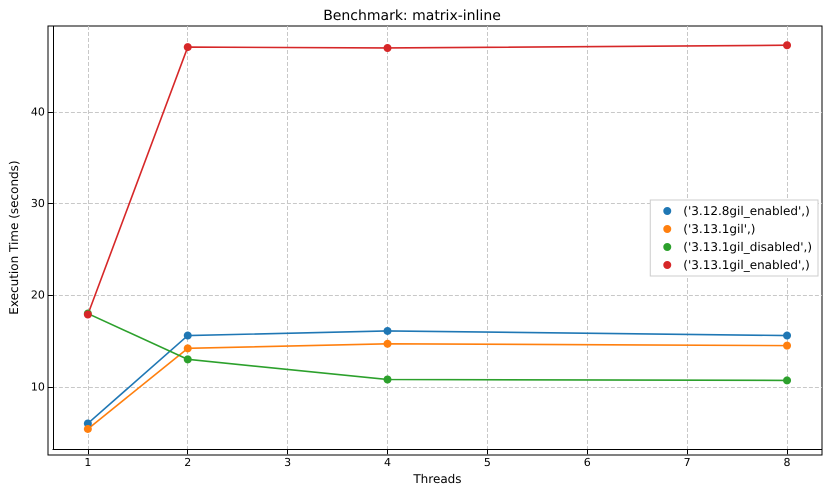 The height and width of the screenshot is (490, 824). I want to click on legend-label: ('3.13.1gil',), so click(719, 229).